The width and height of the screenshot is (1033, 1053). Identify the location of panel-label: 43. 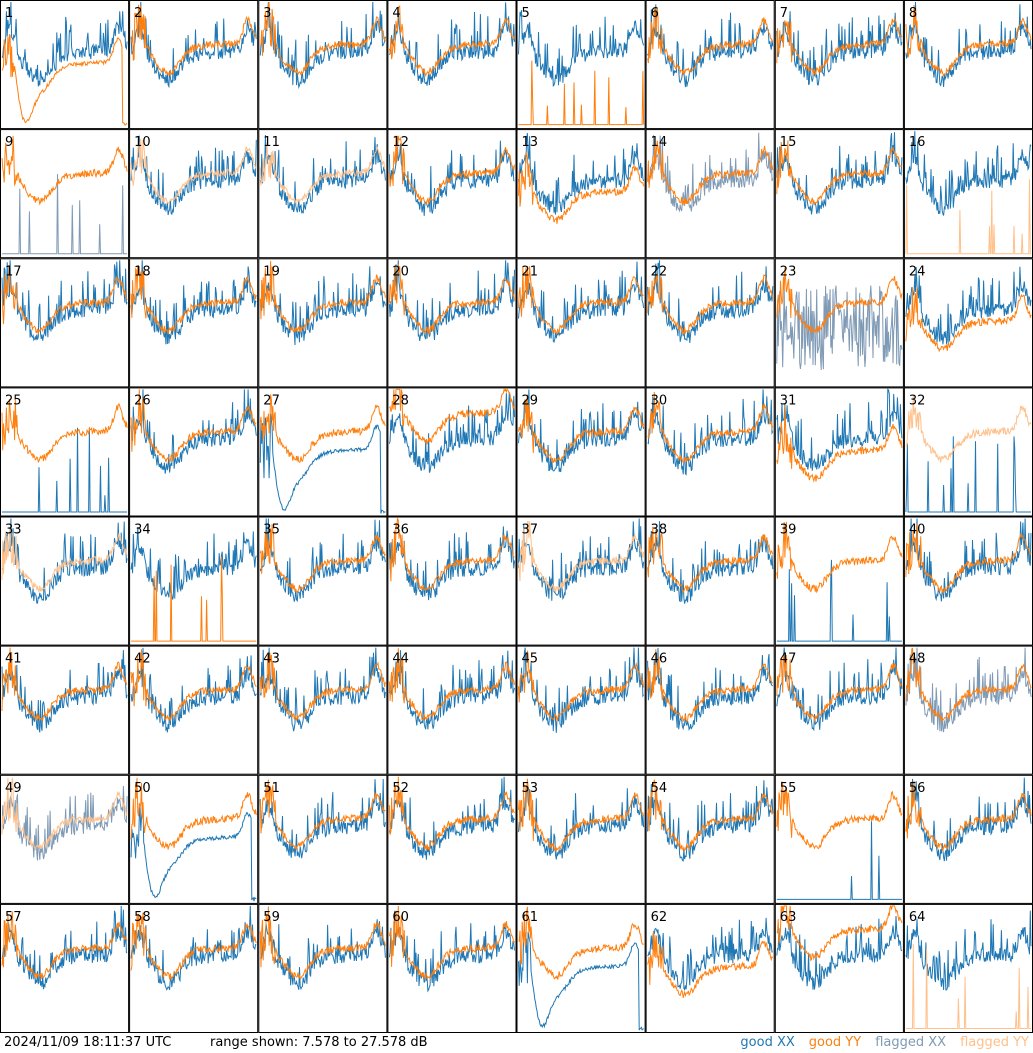
(271, 659).